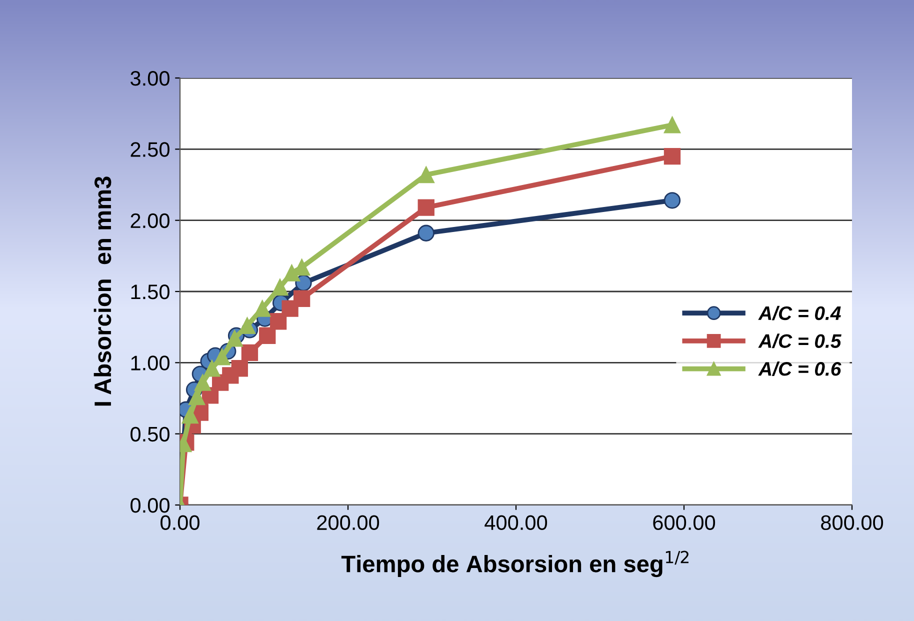 The image size is (914, 621). Describe the element at coordinates (150, 292) in the screenshot. I see `y-tick-label: 1.50` at that location.